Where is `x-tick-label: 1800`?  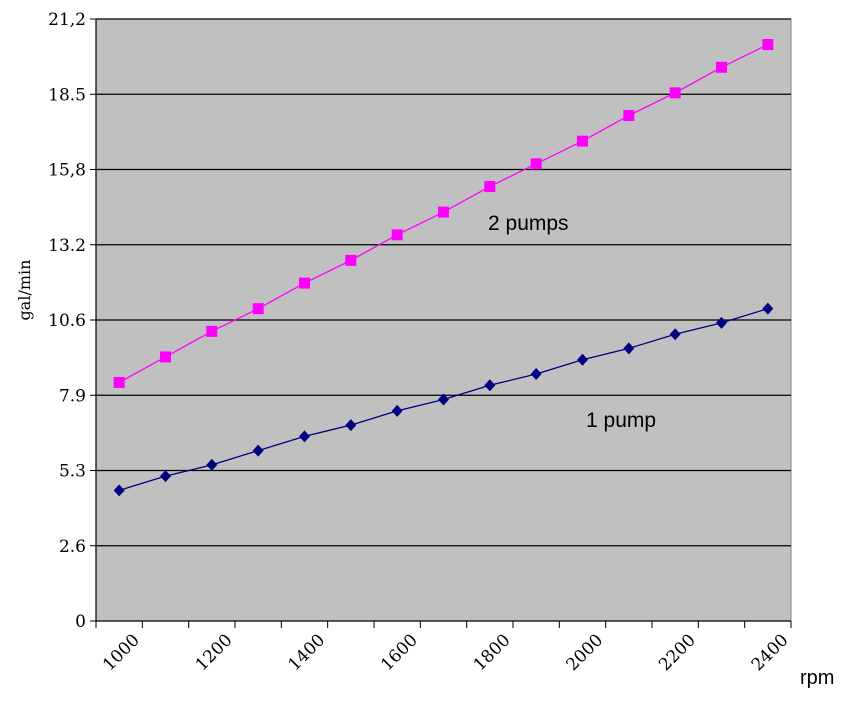 x-tick-label: 1800 is located at coordinates (492, 652).